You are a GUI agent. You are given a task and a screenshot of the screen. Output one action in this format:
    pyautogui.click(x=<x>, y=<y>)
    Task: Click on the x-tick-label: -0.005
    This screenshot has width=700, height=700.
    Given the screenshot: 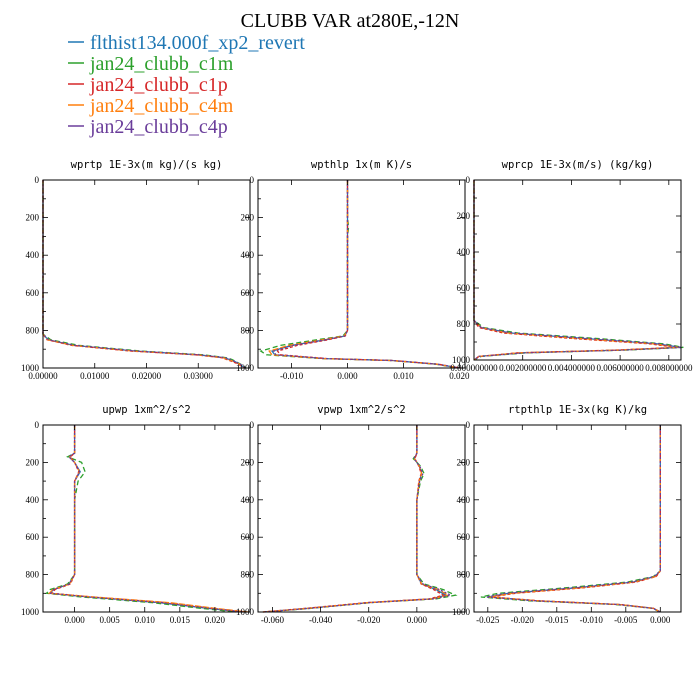 What is the action you would take?
    pyautogui.click(x=626, y=620)
    